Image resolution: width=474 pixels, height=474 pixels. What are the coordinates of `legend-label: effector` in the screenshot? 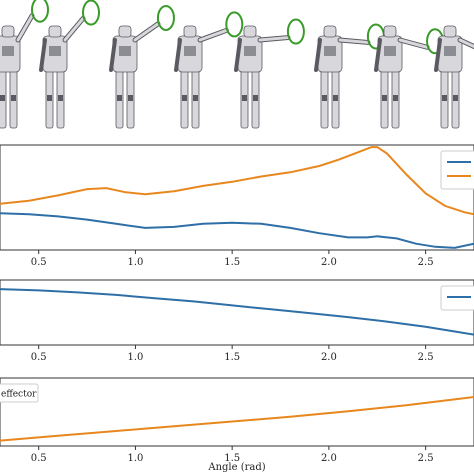 It's located at (19, 395).